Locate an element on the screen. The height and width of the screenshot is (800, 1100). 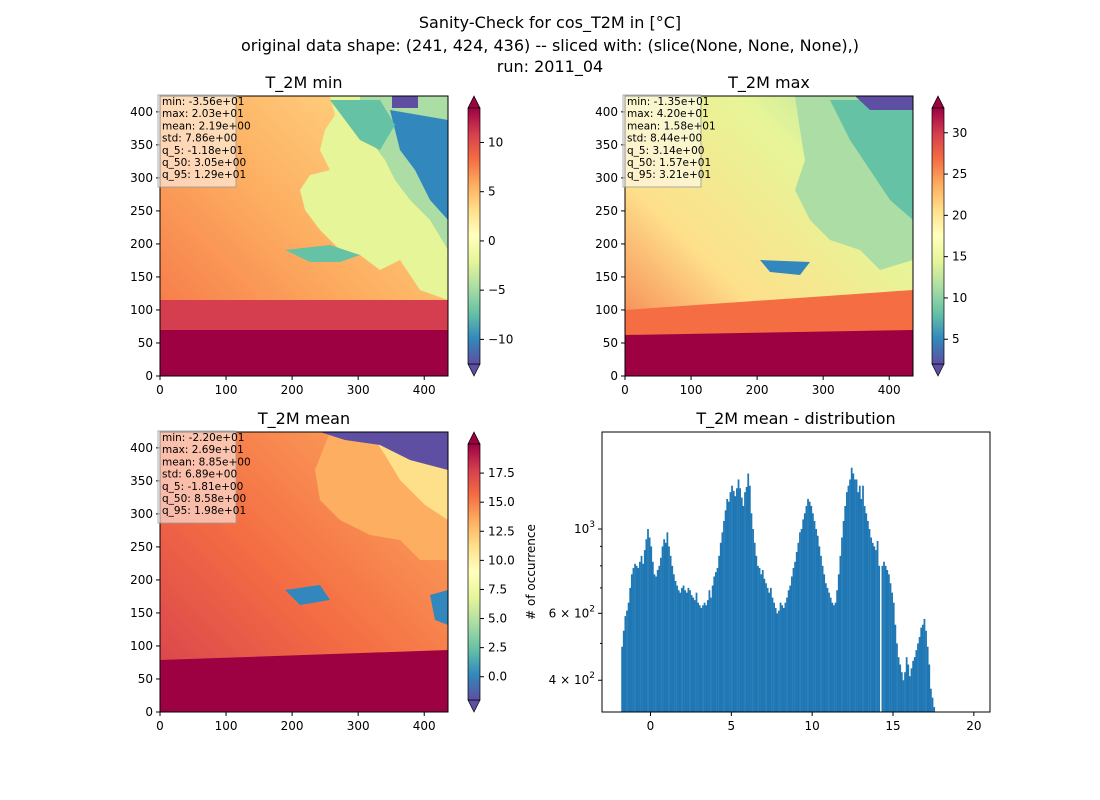
x-tick-label: 20 is located at coordinates (973, 726).